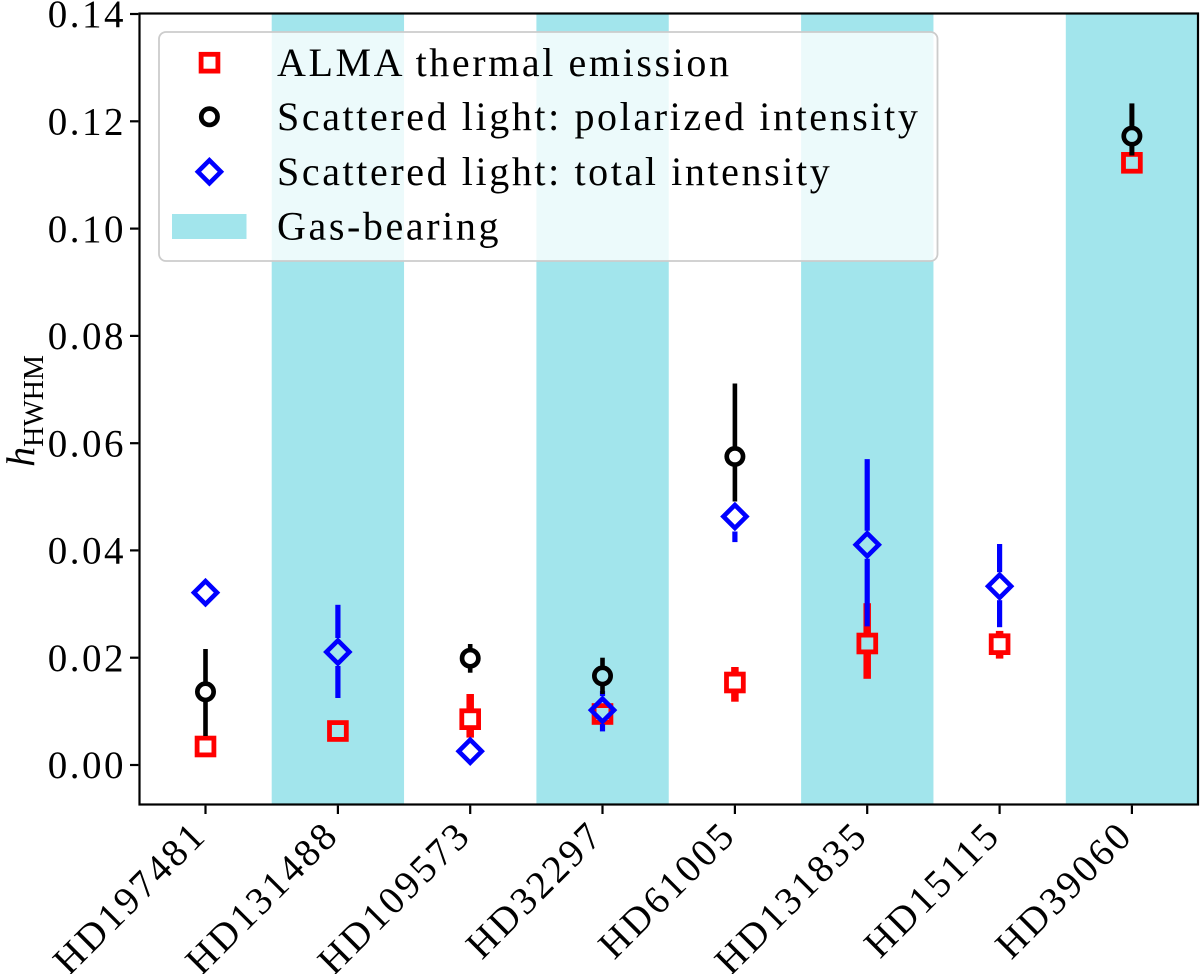 The height and width of the screenshot is (974, 1200). I want to click on svg-text: 0.06, so click(87, 443).